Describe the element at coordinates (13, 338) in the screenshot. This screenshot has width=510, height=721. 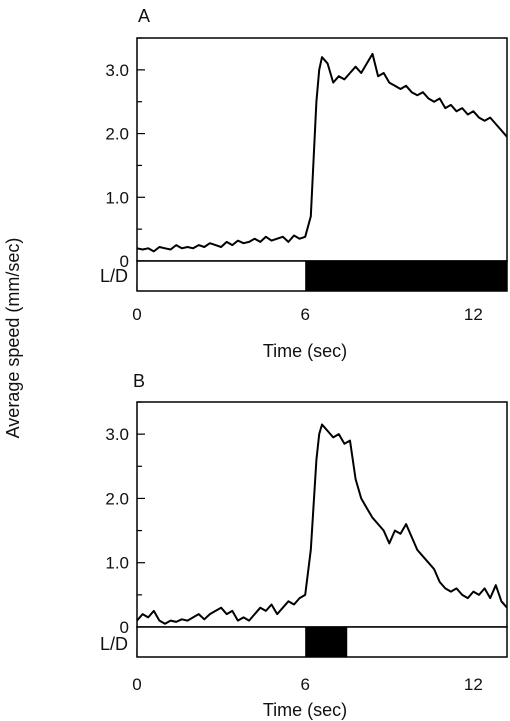
I see `y-axis-title: Average speed (mm/sec)` at that location.